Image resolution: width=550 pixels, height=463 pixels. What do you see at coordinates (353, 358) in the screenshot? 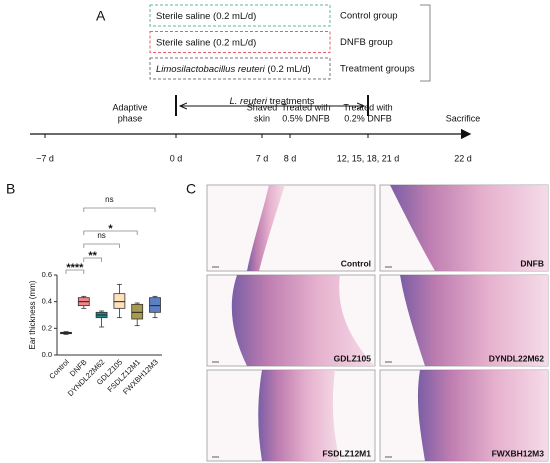
I see `image-label: GDLZ105` at bounding box center [353, 358].